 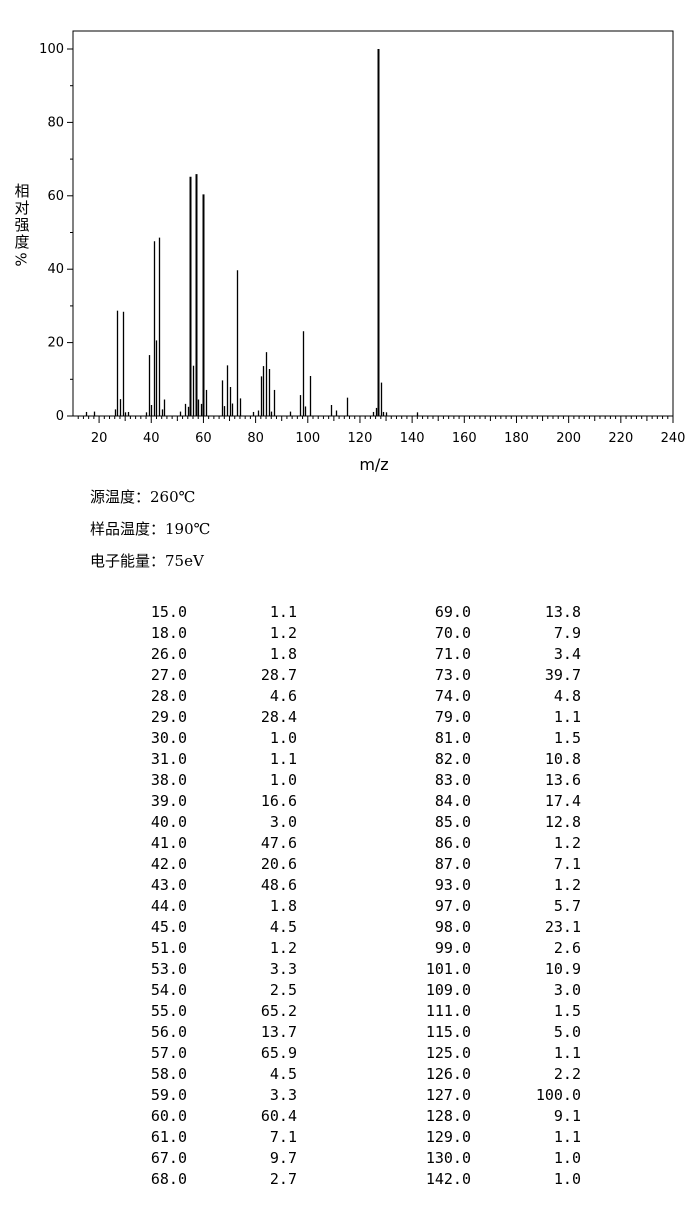 What do you see at coordinates (255, 438) in the screenshot?
I see `x-tick-label: 80` at bounding box center [255, 438].